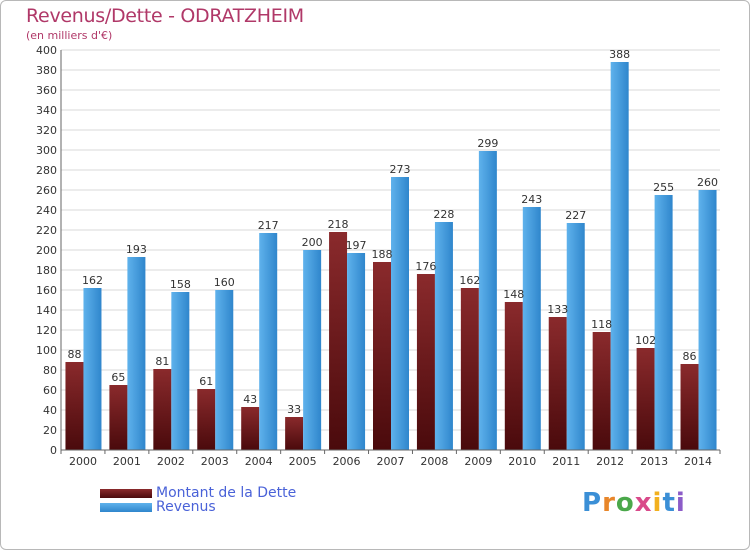 The width and height of the screenshot is (750, 550). I want to click on y-tick-label: 100, so click(46, 350).